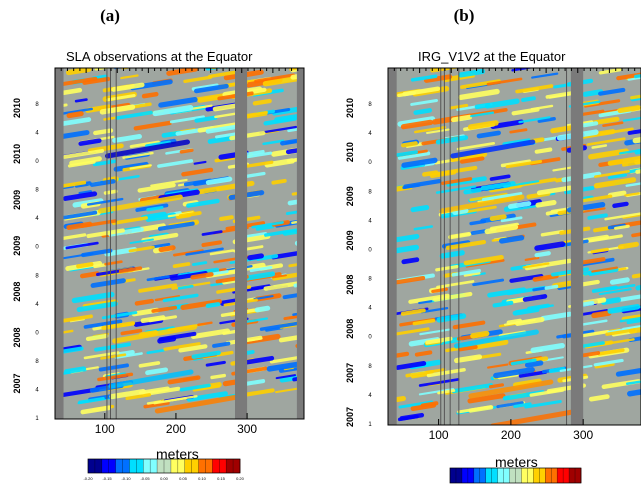  What do you see at coordinates (37, 333) in the screenshot?
I see `y-minor-label: 0` at bounding box center [37, 333].